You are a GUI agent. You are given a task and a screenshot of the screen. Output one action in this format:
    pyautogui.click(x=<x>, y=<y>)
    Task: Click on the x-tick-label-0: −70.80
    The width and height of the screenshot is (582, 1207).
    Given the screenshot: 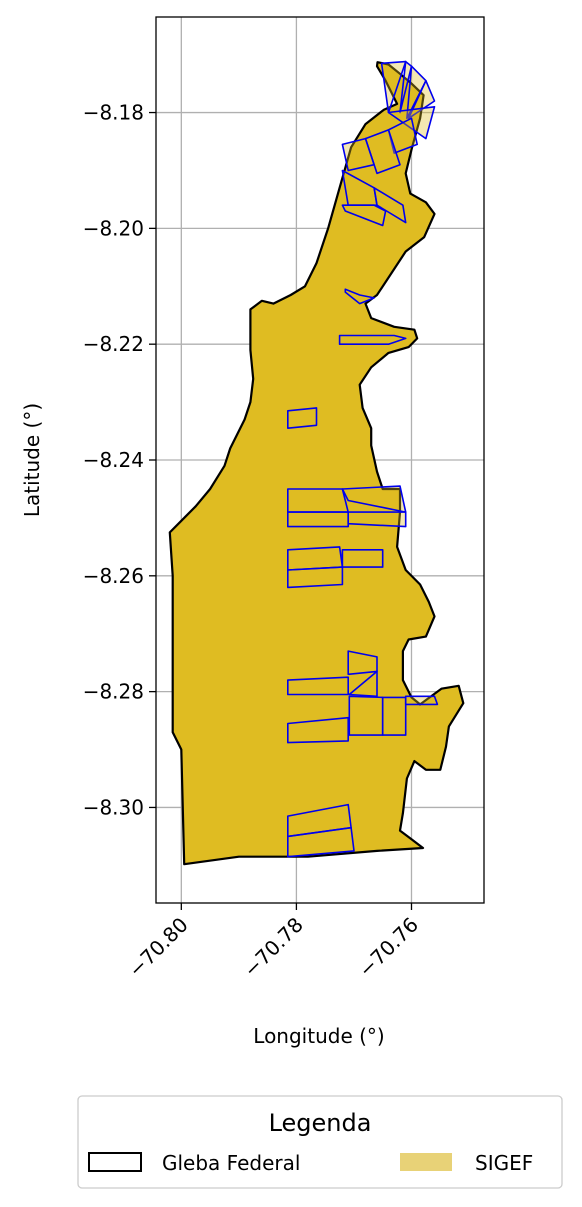 What is the action you would take?
    pyautogui.click(x=158, y=947)
    